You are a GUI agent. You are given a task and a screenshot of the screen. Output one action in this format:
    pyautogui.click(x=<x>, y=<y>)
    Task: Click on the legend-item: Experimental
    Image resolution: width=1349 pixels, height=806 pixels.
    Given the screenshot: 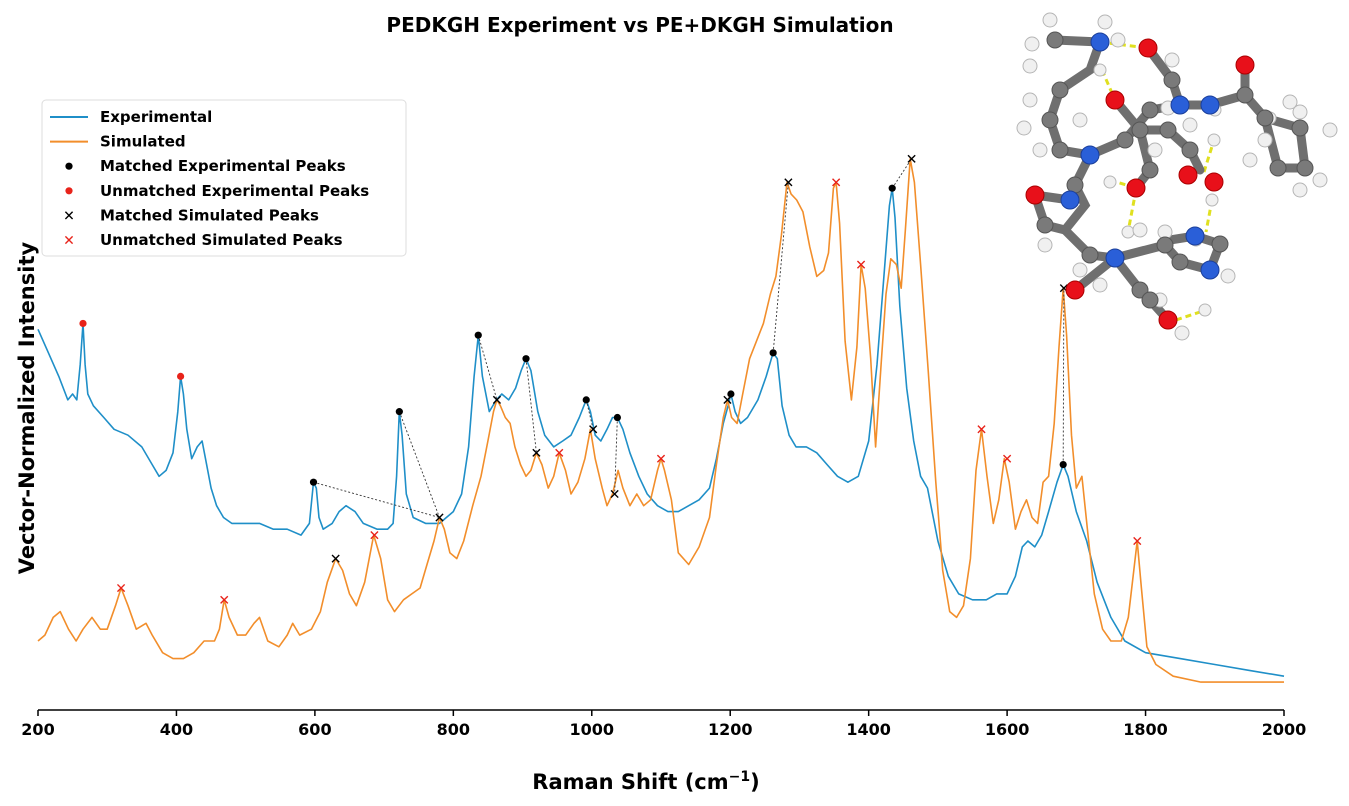 What is the action you would take?
    pyautogui.click(x=131, y=117)
    